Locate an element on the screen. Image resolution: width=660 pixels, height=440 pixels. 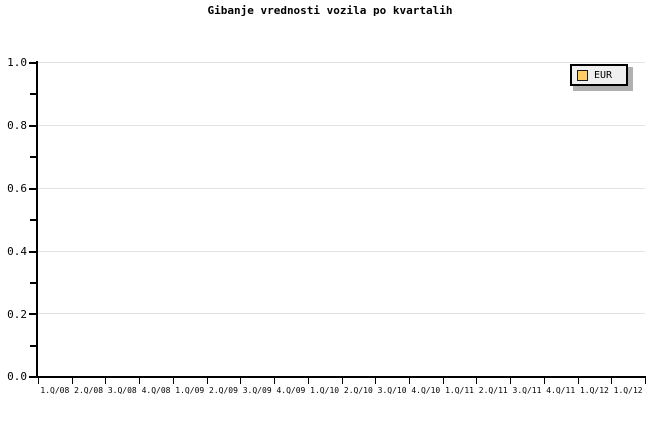
y-axis-tick-0.4 is located at coordinates (32, 252).